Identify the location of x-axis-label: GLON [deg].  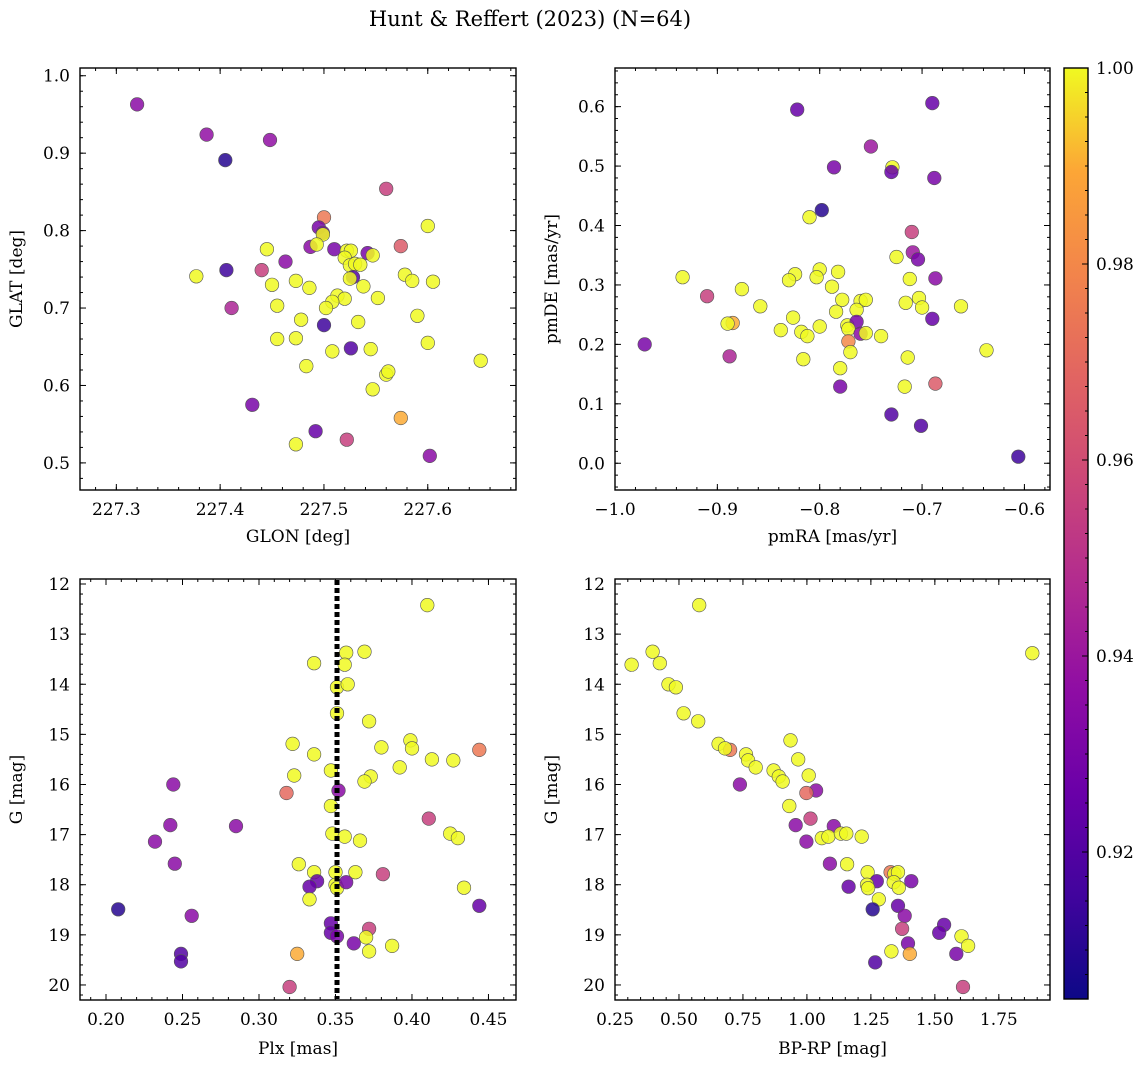
(298, 537).